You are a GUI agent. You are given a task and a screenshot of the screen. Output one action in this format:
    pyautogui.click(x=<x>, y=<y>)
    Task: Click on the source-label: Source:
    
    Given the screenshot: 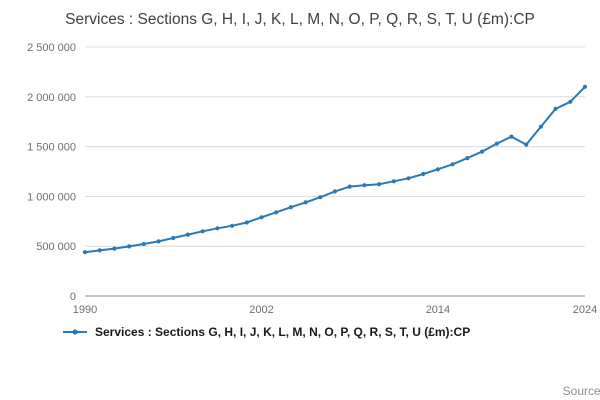 What is the action you would take?
    pyautogui.click(x=581, y=391)
    